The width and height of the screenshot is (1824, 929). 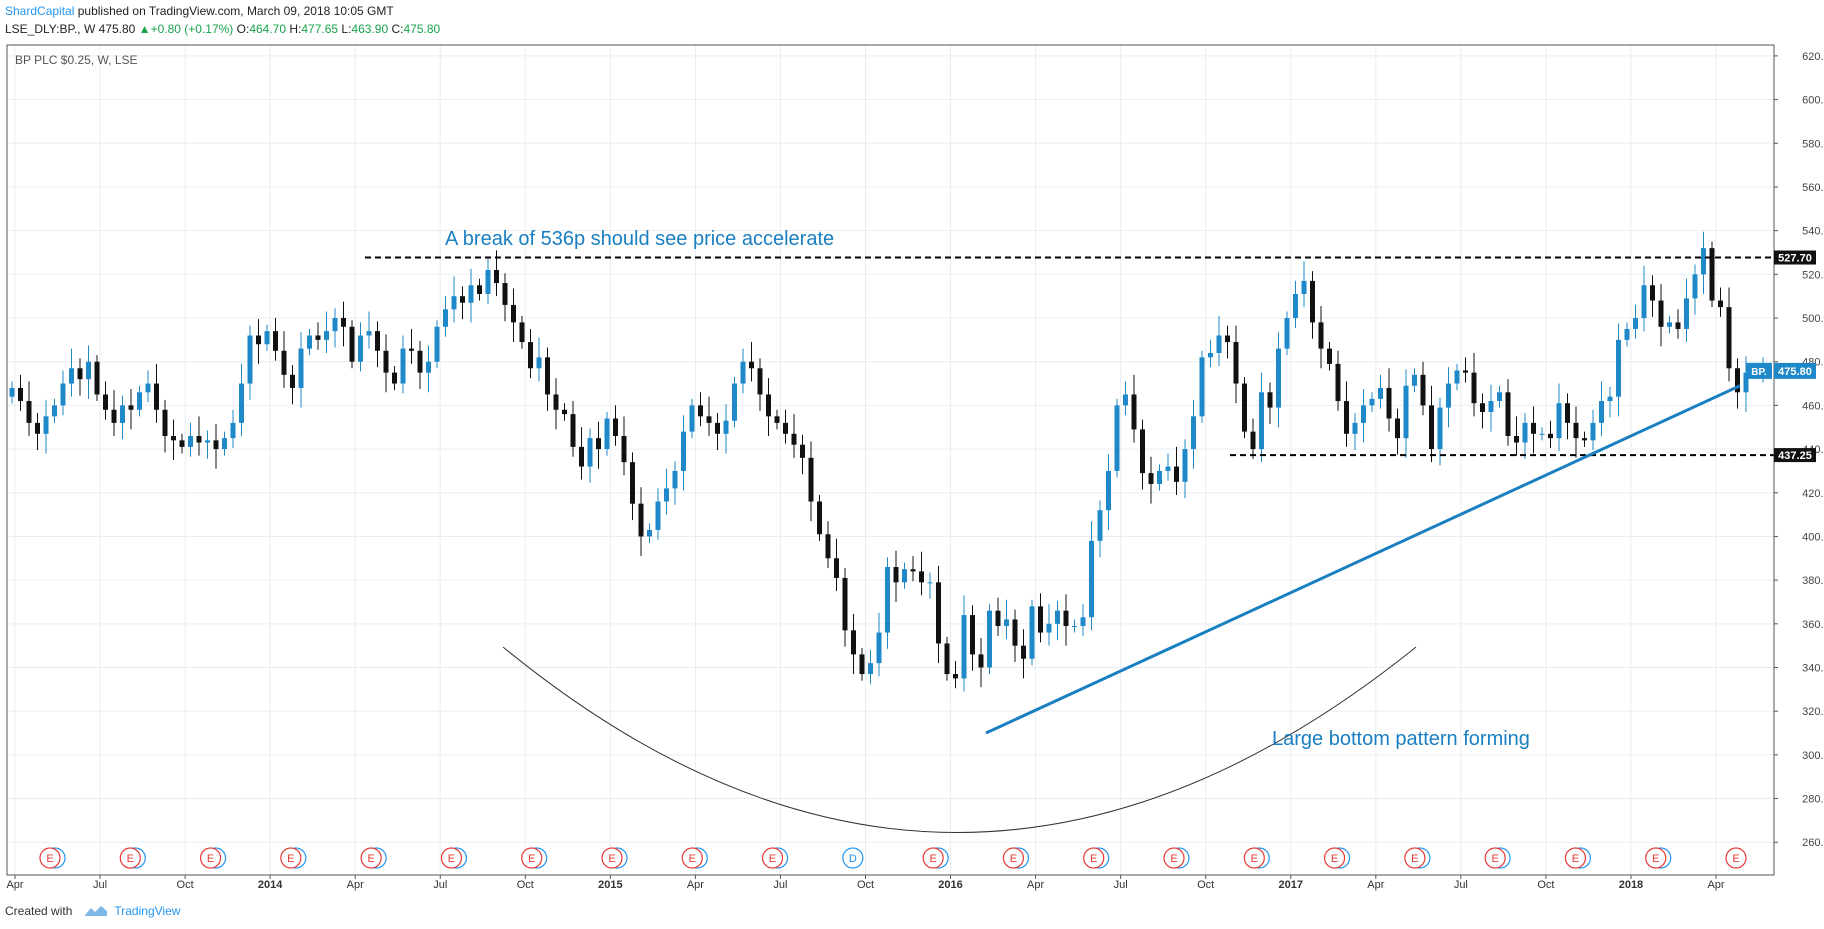 What do you see at coordinates (1813, 669) in the screenshot?
I see `y-tick-label: 340.00` at bounding box center [1813, 669].